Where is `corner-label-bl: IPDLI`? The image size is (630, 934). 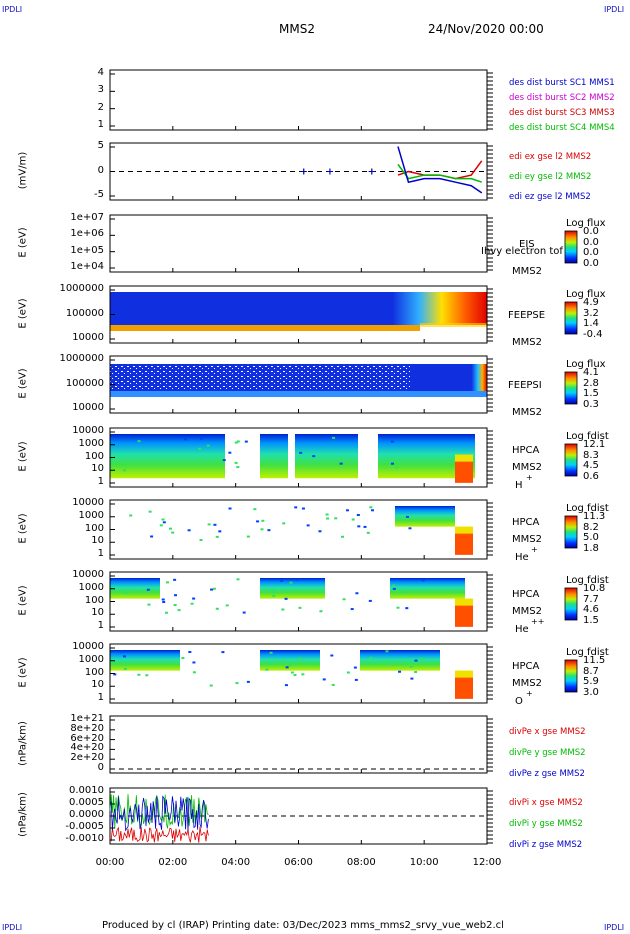
corner-label-bl: IPDLI is located at coordinates (12, 927).